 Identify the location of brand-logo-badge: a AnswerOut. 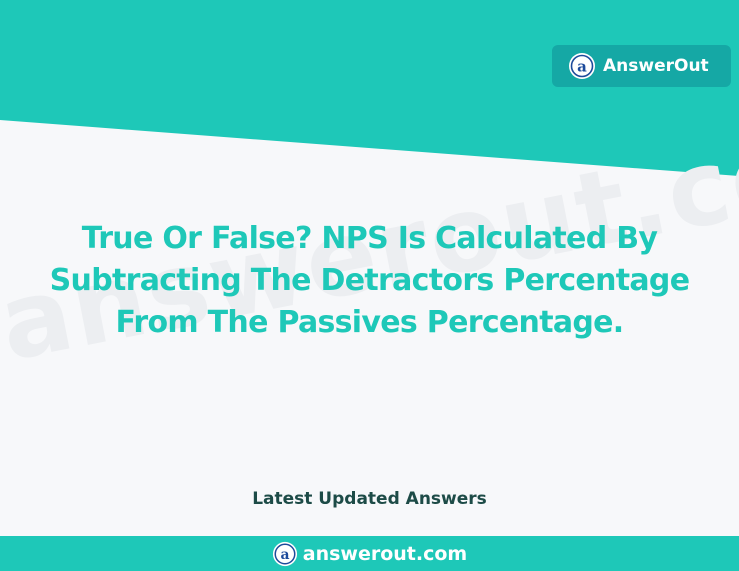
(641, 66).